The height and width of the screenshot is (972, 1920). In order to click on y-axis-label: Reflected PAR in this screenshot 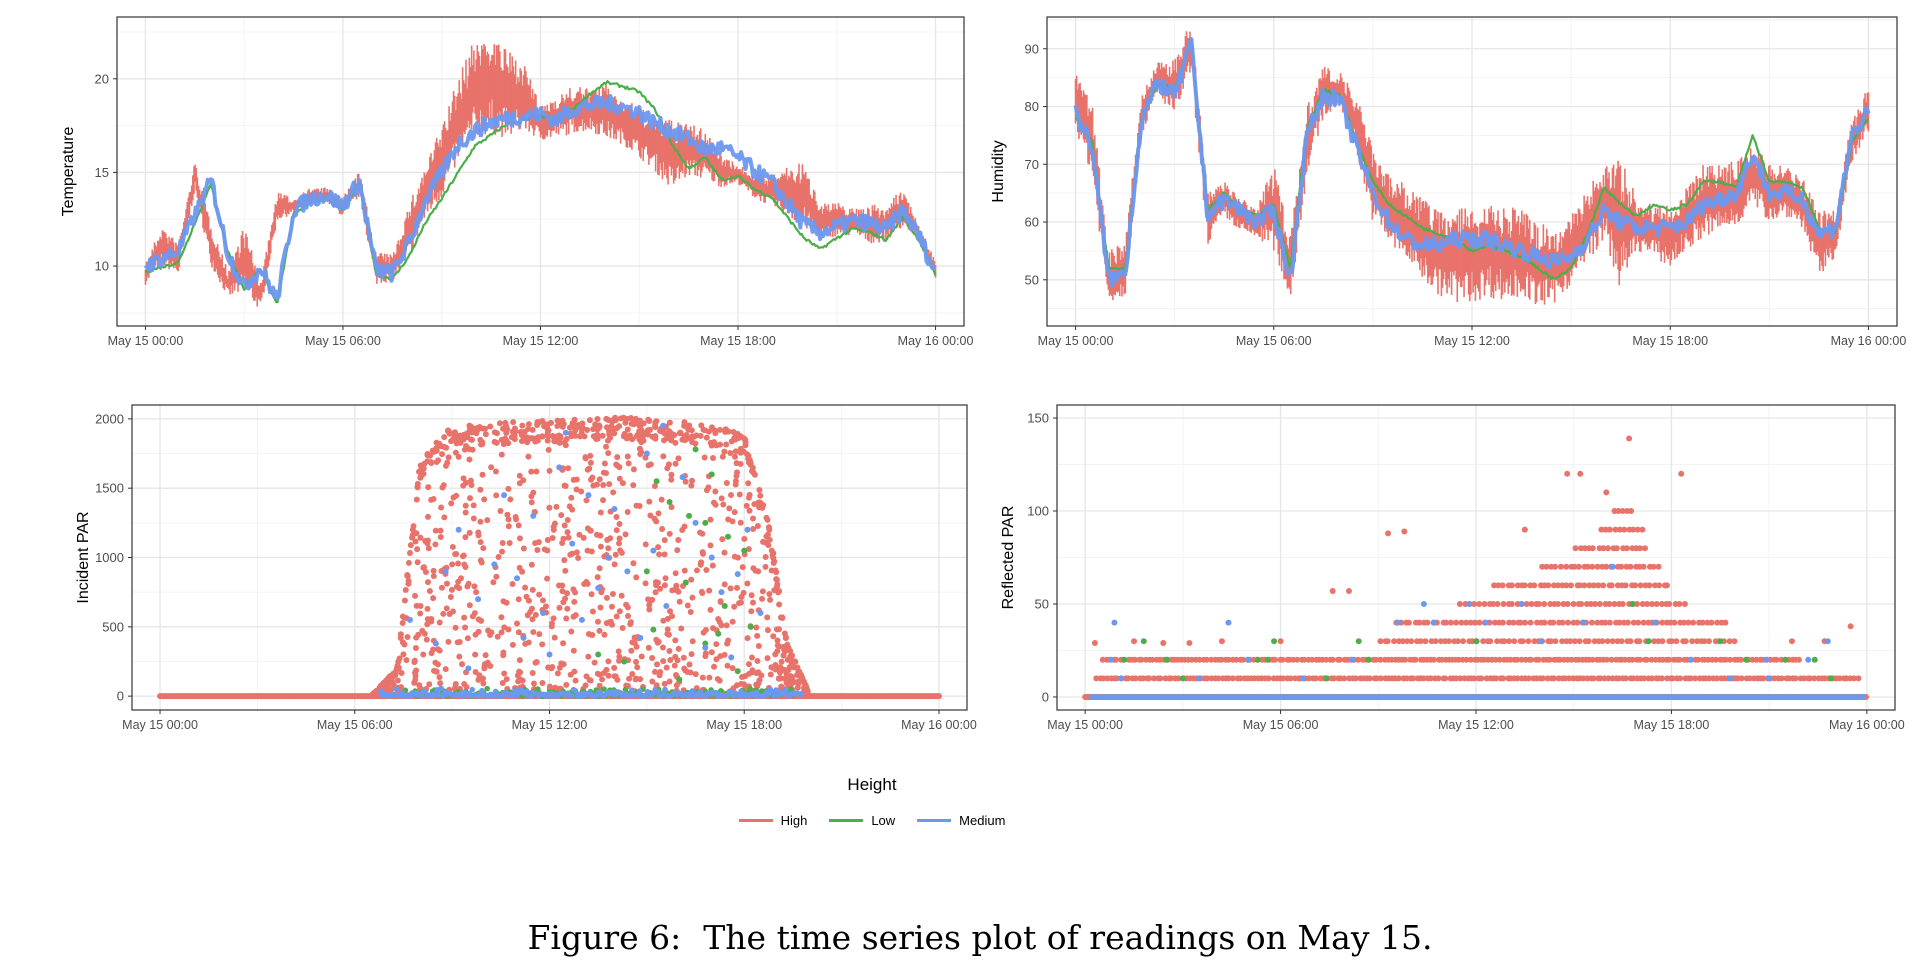, I will do `click(1008, 558)`.